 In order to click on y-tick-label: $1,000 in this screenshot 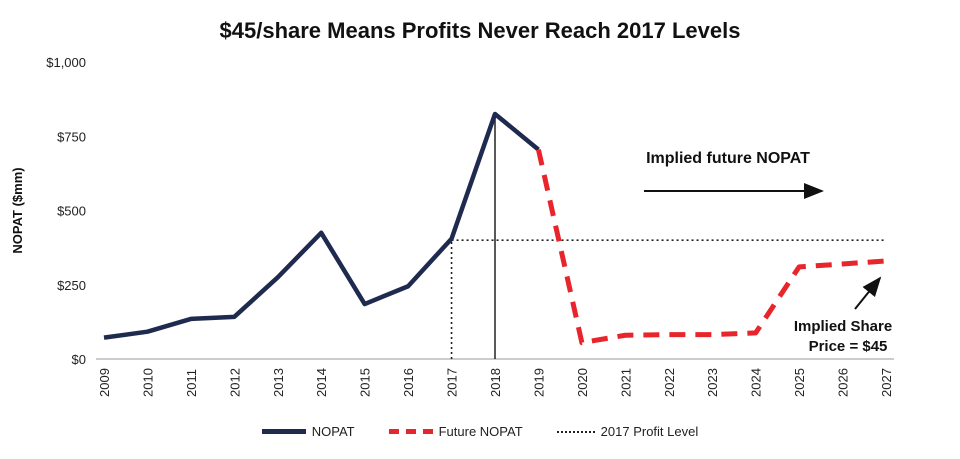, I will do `click(66, 62)`.